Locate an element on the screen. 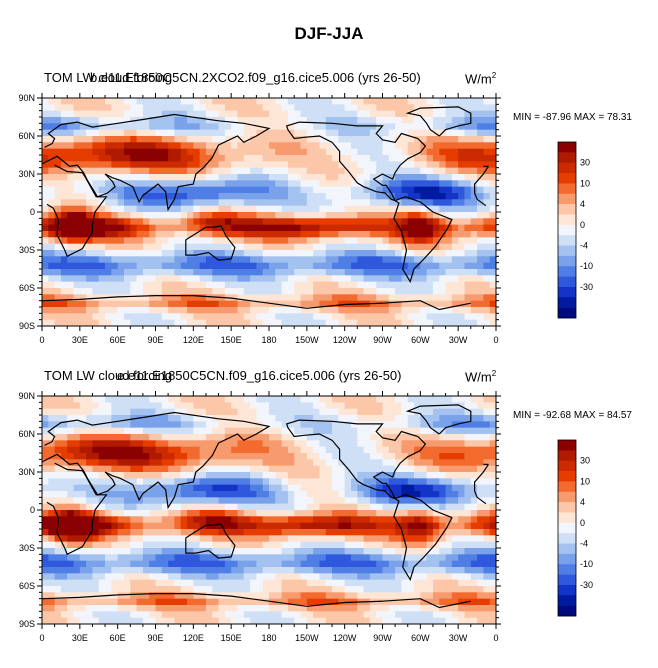 The width and height of the screenshot is (658, 668). colorbar-swatch is located at coordinates (567, 261).